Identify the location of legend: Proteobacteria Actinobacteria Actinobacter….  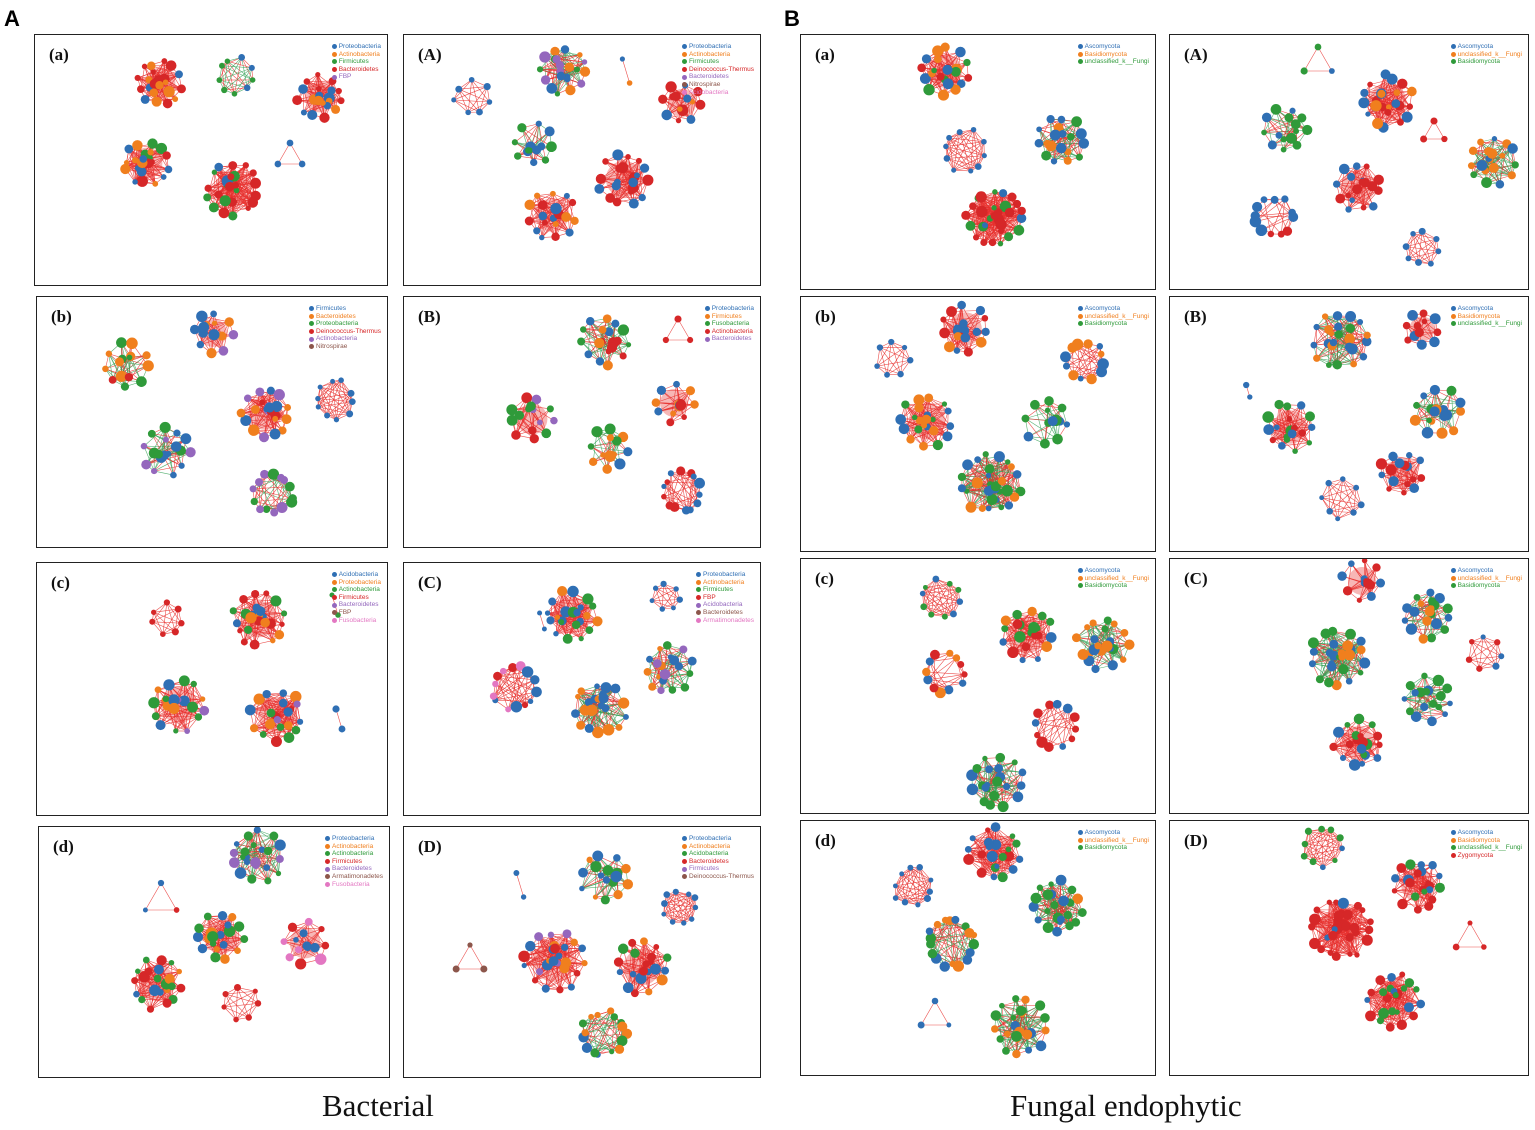
(354, 861).